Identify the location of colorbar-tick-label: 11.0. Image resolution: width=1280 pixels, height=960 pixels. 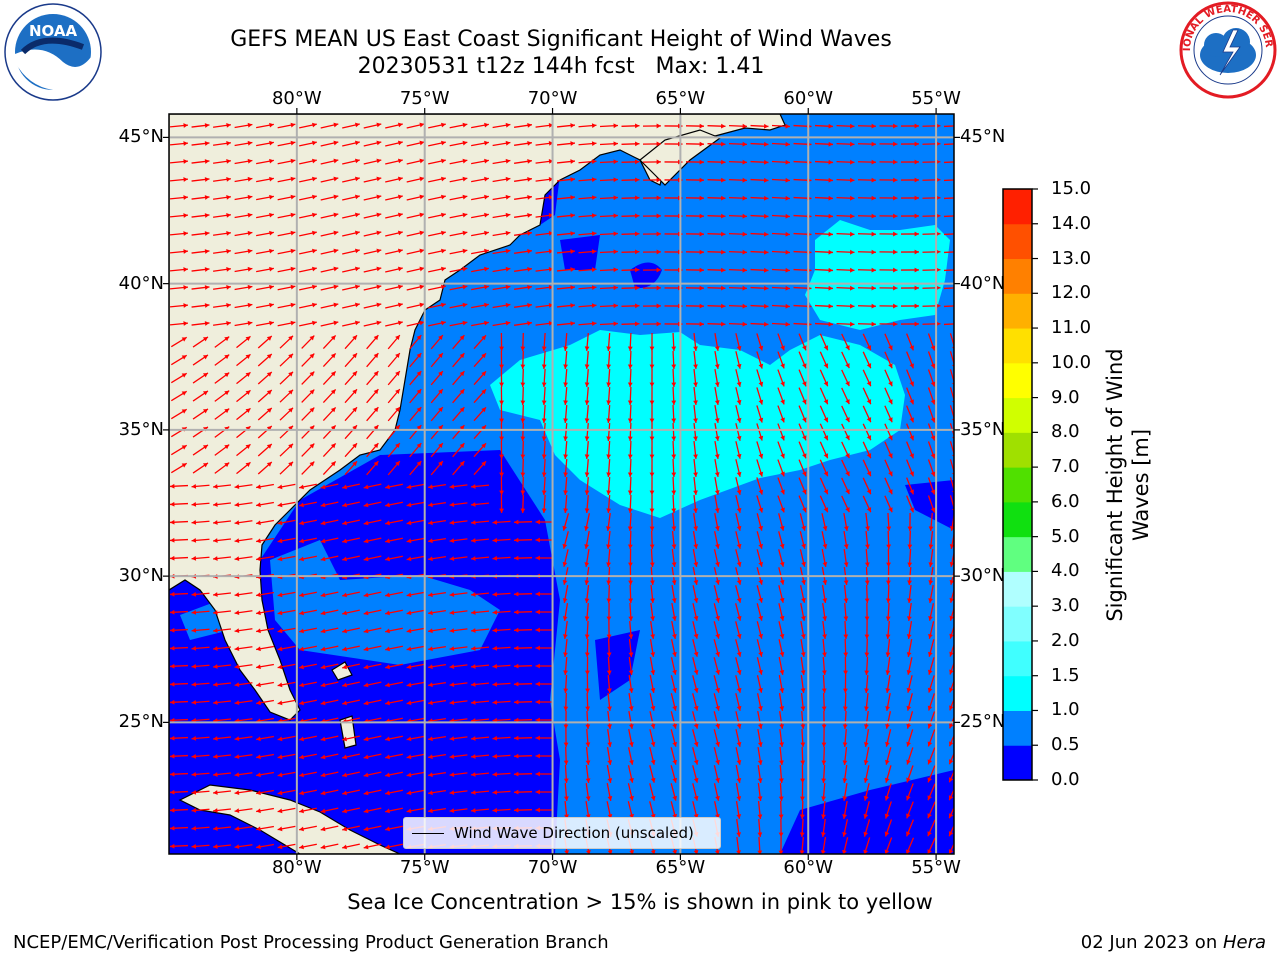
(1071, 328).